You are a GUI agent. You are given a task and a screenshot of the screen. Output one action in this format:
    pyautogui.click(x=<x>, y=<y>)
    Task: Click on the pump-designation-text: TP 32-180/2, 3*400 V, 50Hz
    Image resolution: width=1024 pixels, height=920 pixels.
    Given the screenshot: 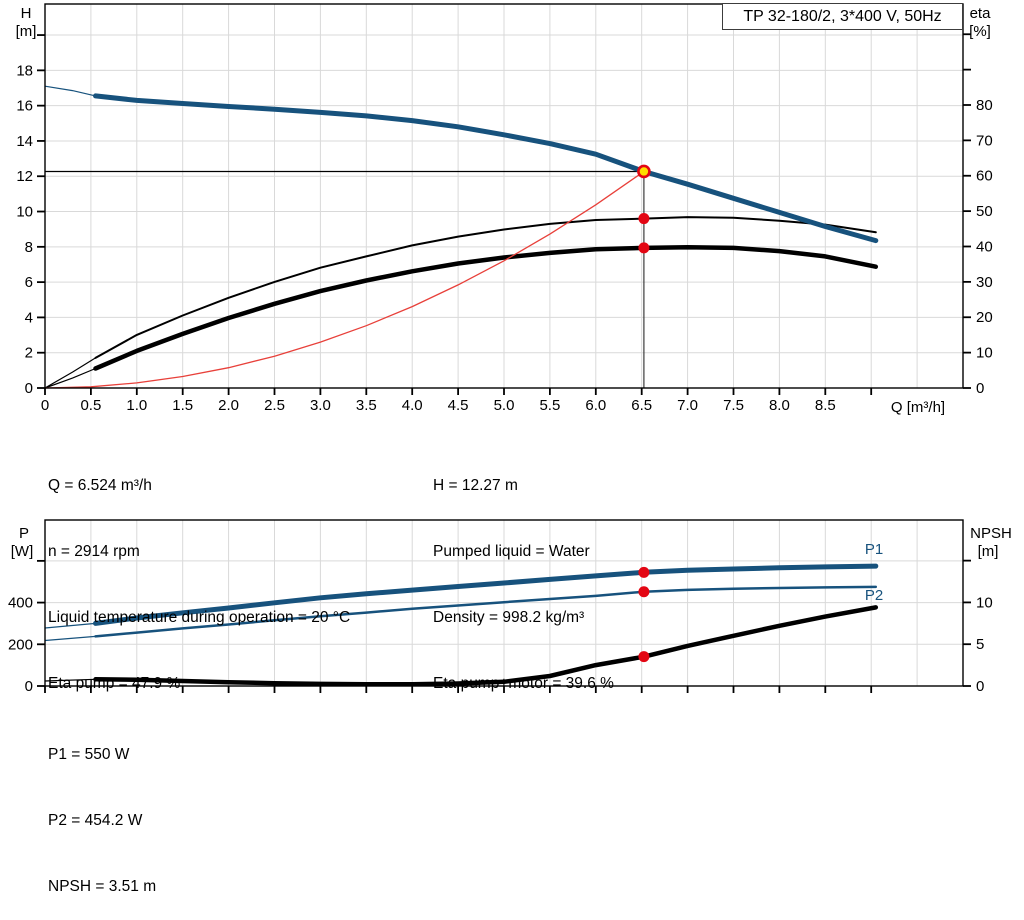 What is the action you would take?
    pyautogui.click(x=842, y=16)
    